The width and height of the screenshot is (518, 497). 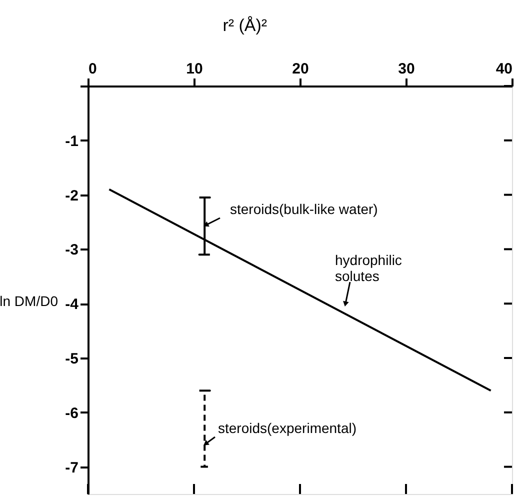 What do you see at coordinates (71, 250) in the screenshot?
I see `y-tick-label: -3` at bounding box center [71, 250].